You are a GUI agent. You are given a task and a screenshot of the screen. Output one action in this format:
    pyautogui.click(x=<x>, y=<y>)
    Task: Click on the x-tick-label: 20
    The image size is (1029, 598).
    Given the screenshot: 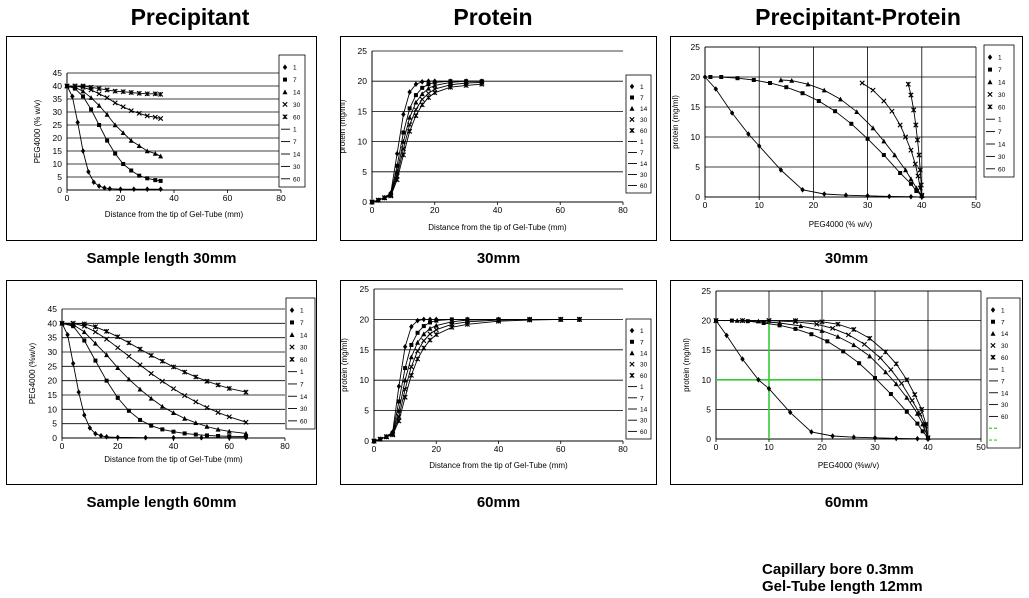 What is the action you would take?
    pyautogui.click(x=822, y=447)
    